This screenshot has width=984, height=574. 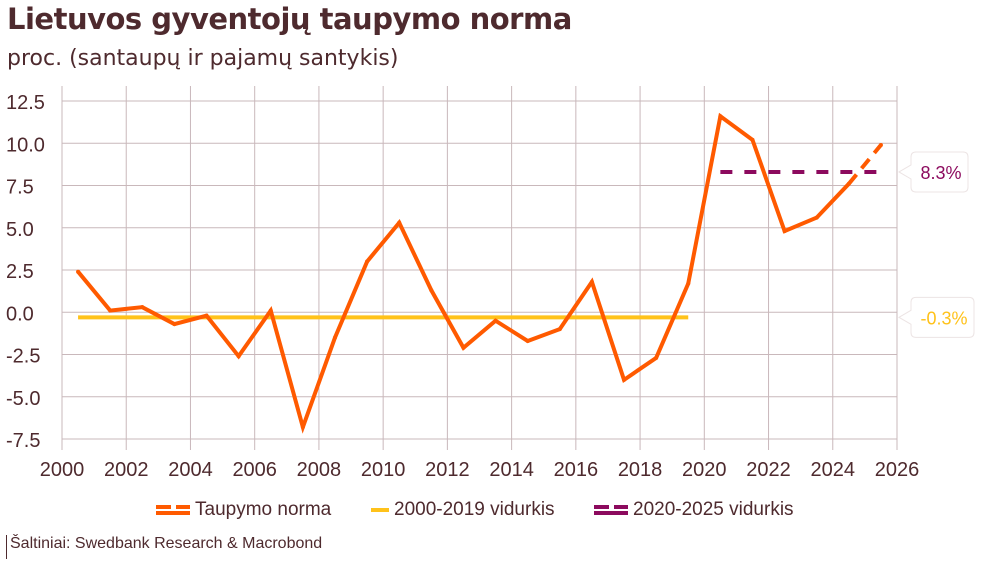 What do you see at coordinates (23, 441) in the screenshot?
I see `y-tick-label: -7.5` at bounding box center [23, 441].